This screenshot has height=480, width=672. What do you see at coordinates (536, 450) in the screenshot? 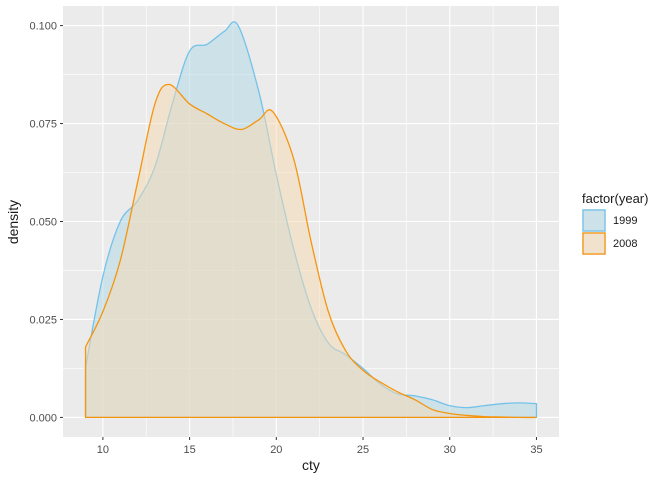
I see `x-tick-label: 35` at bounding box center [536, 450].